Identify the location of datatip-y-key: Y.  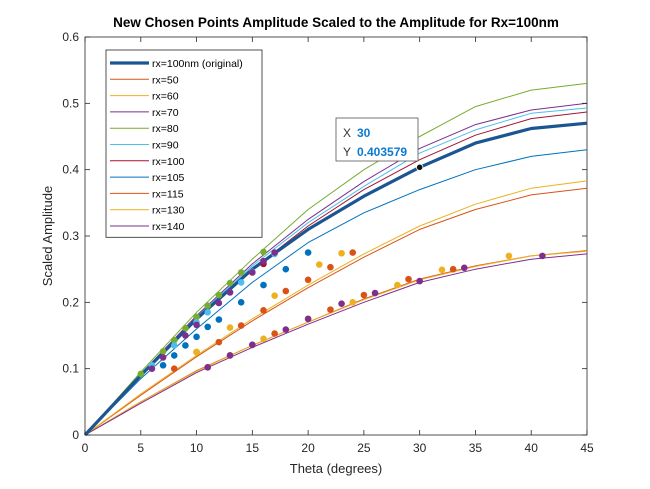
(347, 152).